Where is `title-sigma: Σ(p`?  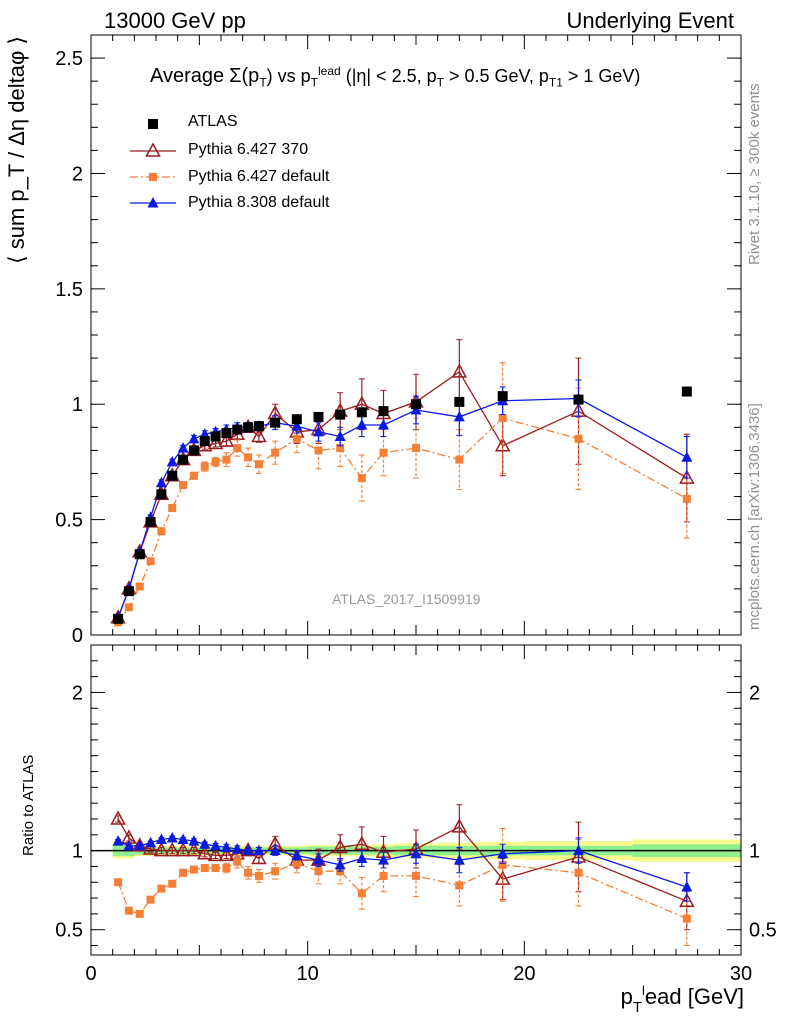
title-sigma: Σ(p is located at coordinates (244, 76).